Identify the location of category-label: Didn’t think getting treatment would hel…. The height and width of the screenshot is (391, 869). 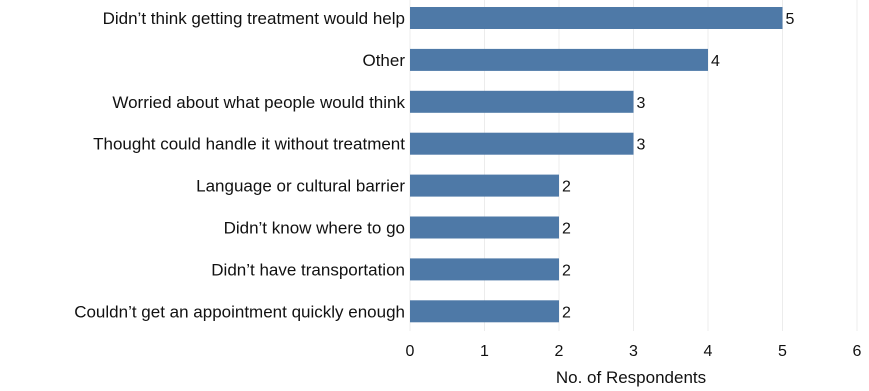
(254, 18).